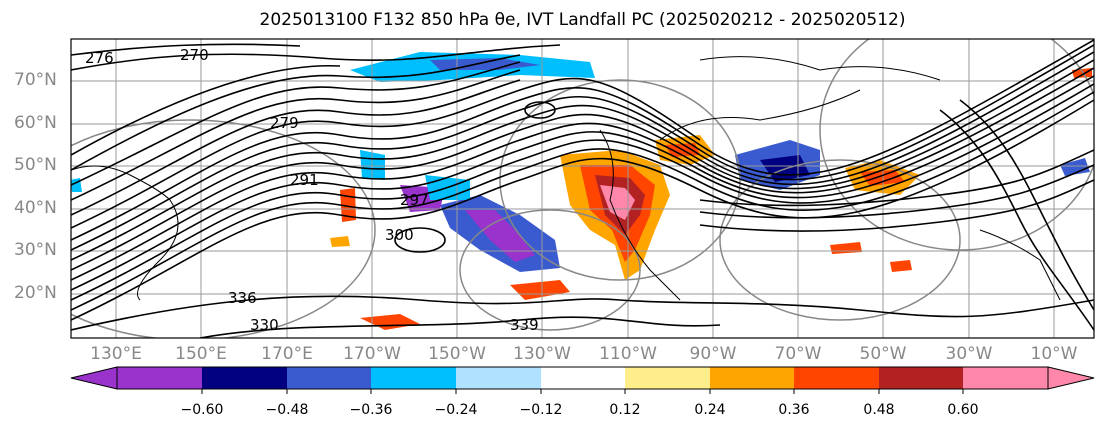 This screenshot has width=1105, height=431. Describe the element at coordinates (35, 250) in the screenshot. I see `lat-label: 30°N` at that location.